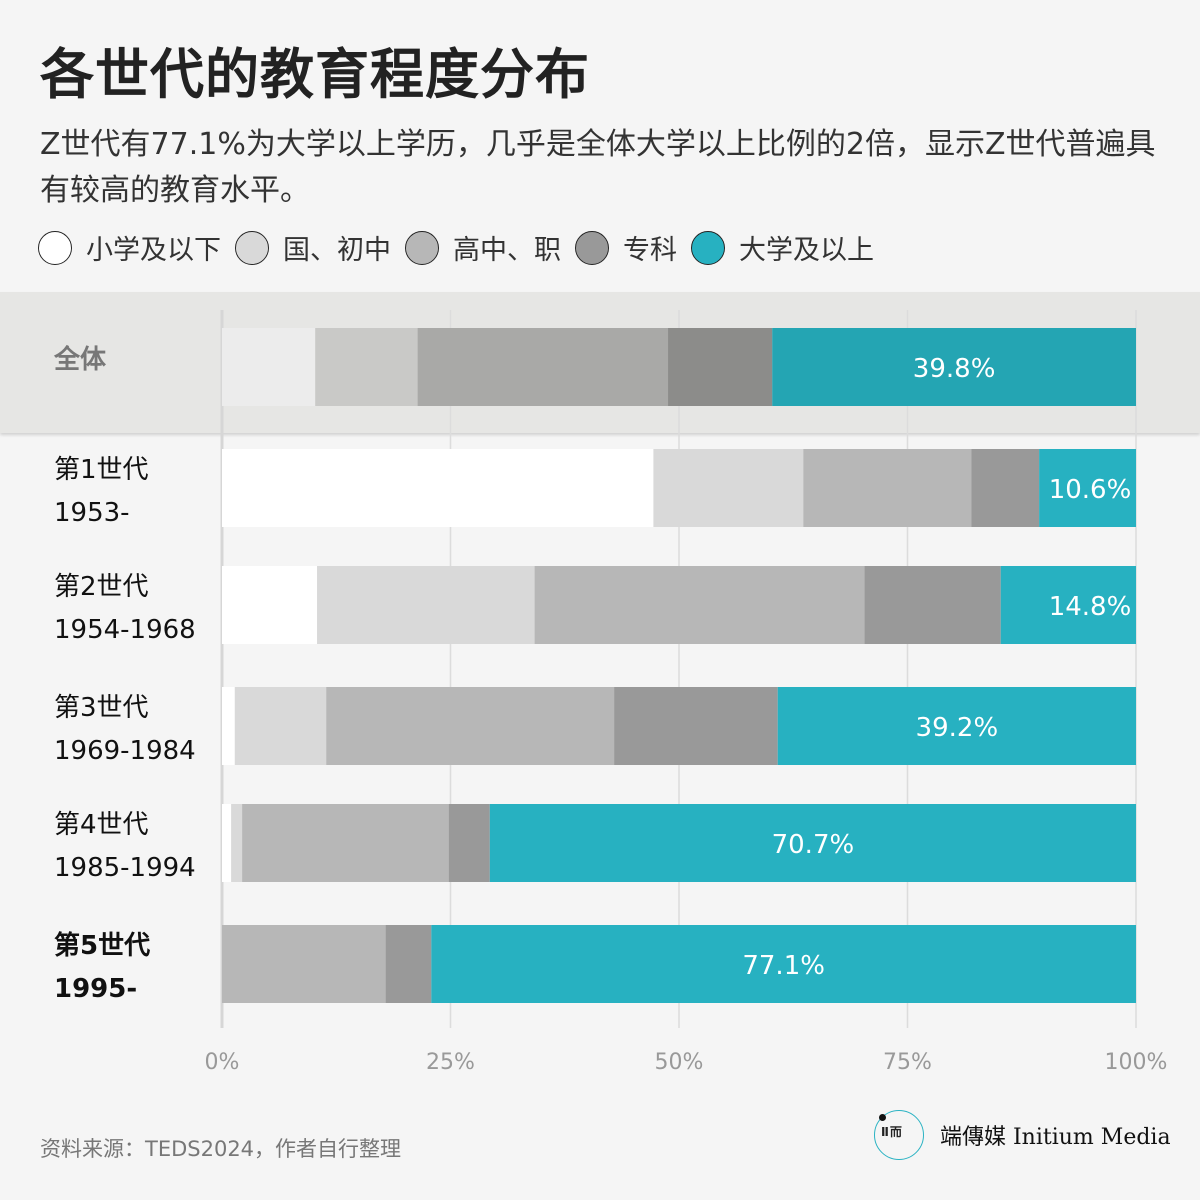  Describe the element at coordinates (101, 587) in the screenshot. I see `category-label: 第2世代` at that location.